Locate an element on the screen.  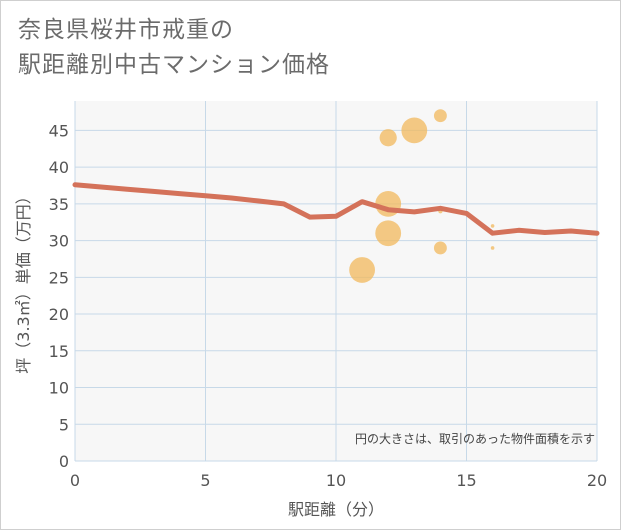
y-tick-label: 20 is located at coordinates (59, 314).